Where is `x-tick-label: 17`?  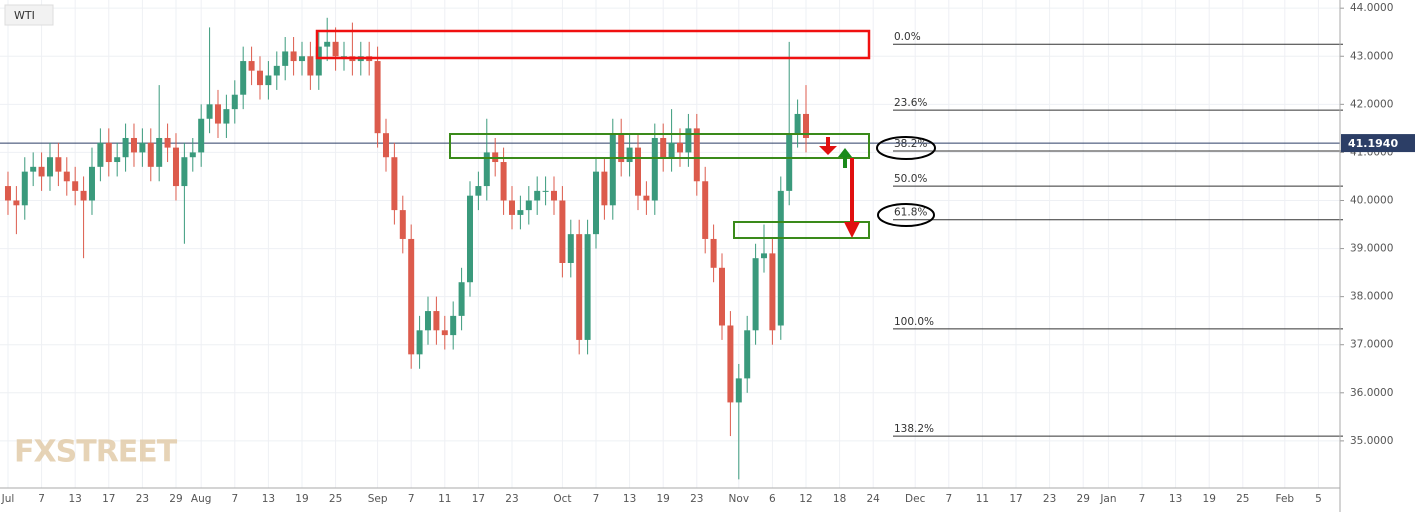 x-tick-label: 17 is located at coordinates (1015, 499).